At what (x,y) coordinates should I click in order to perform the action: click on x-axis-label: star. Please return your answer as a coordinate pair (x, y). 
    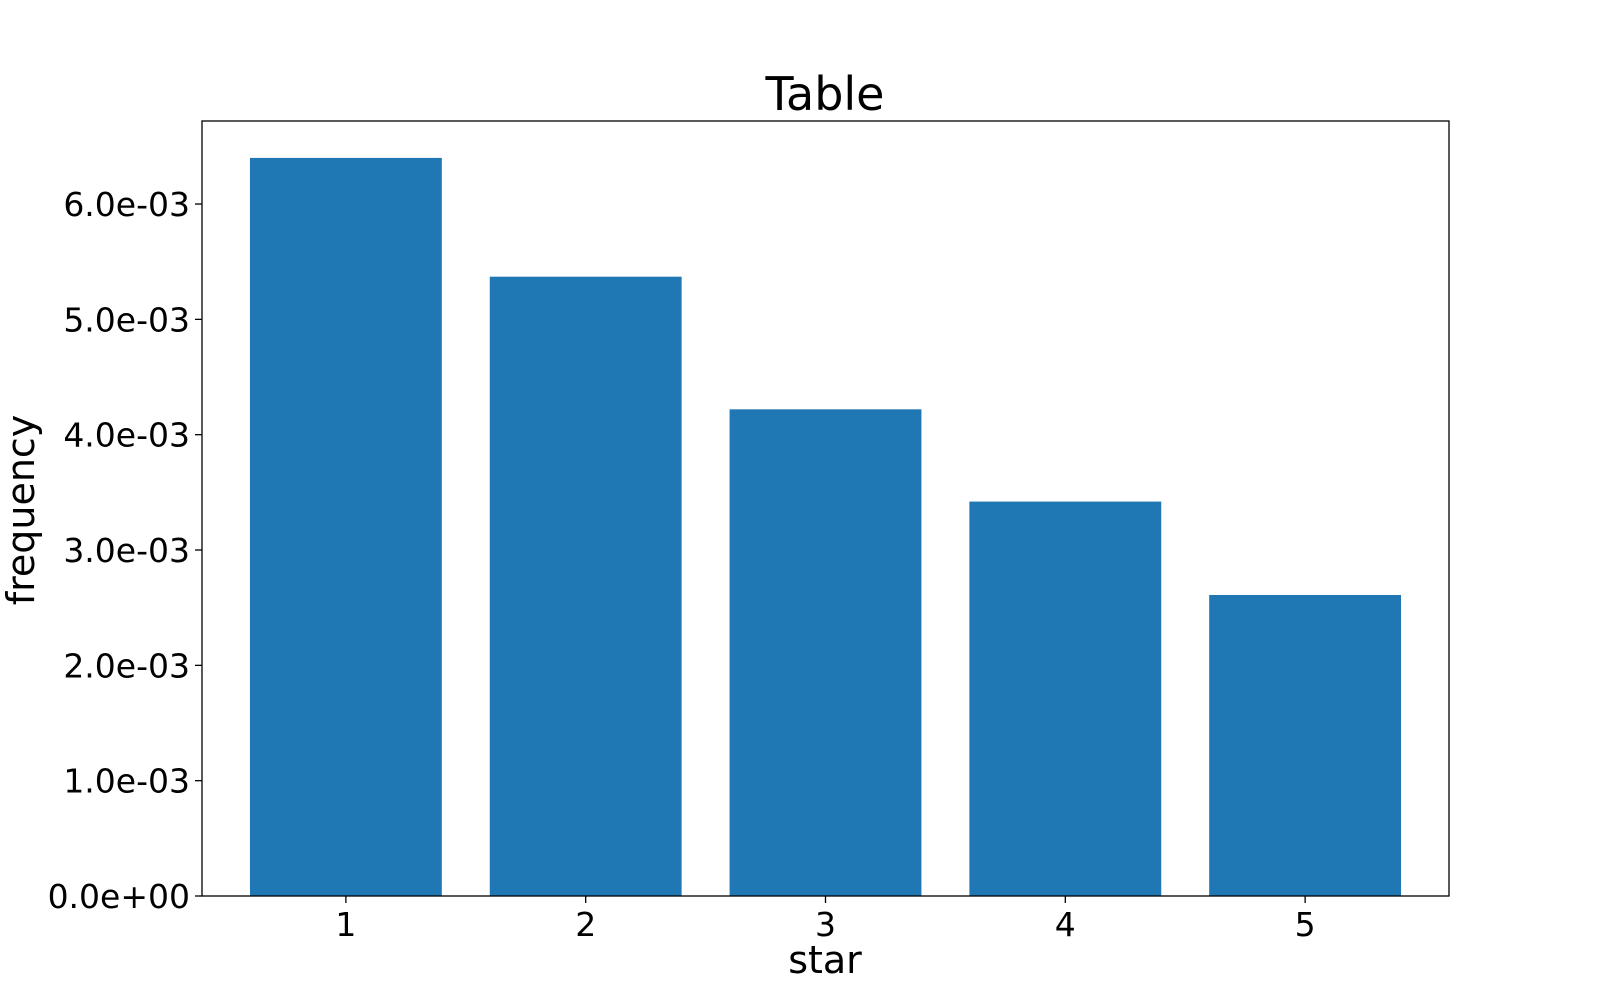
    Looking at the image, I should click on (825, 960).